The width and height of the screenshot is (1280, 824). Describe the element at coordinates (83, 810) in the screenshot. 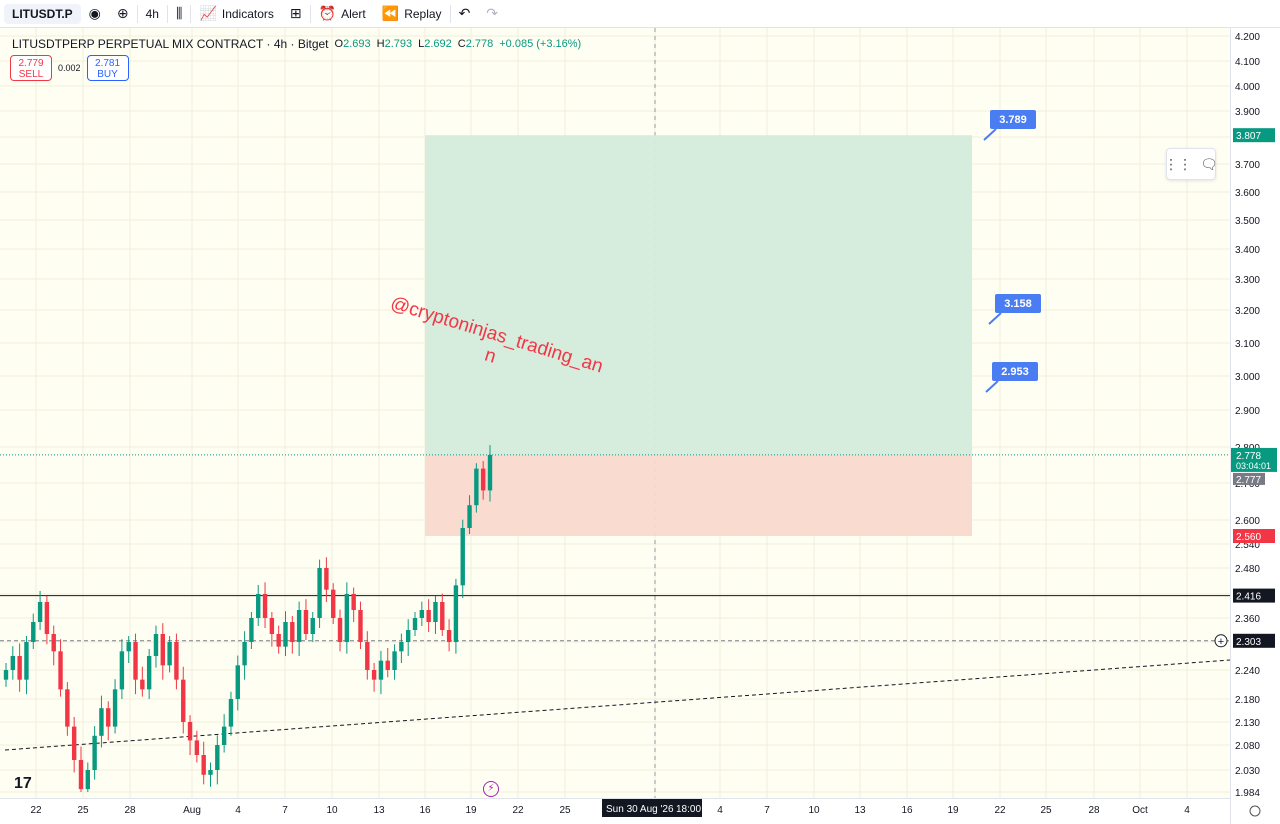

I see `time-tick-label: 25` at that location.